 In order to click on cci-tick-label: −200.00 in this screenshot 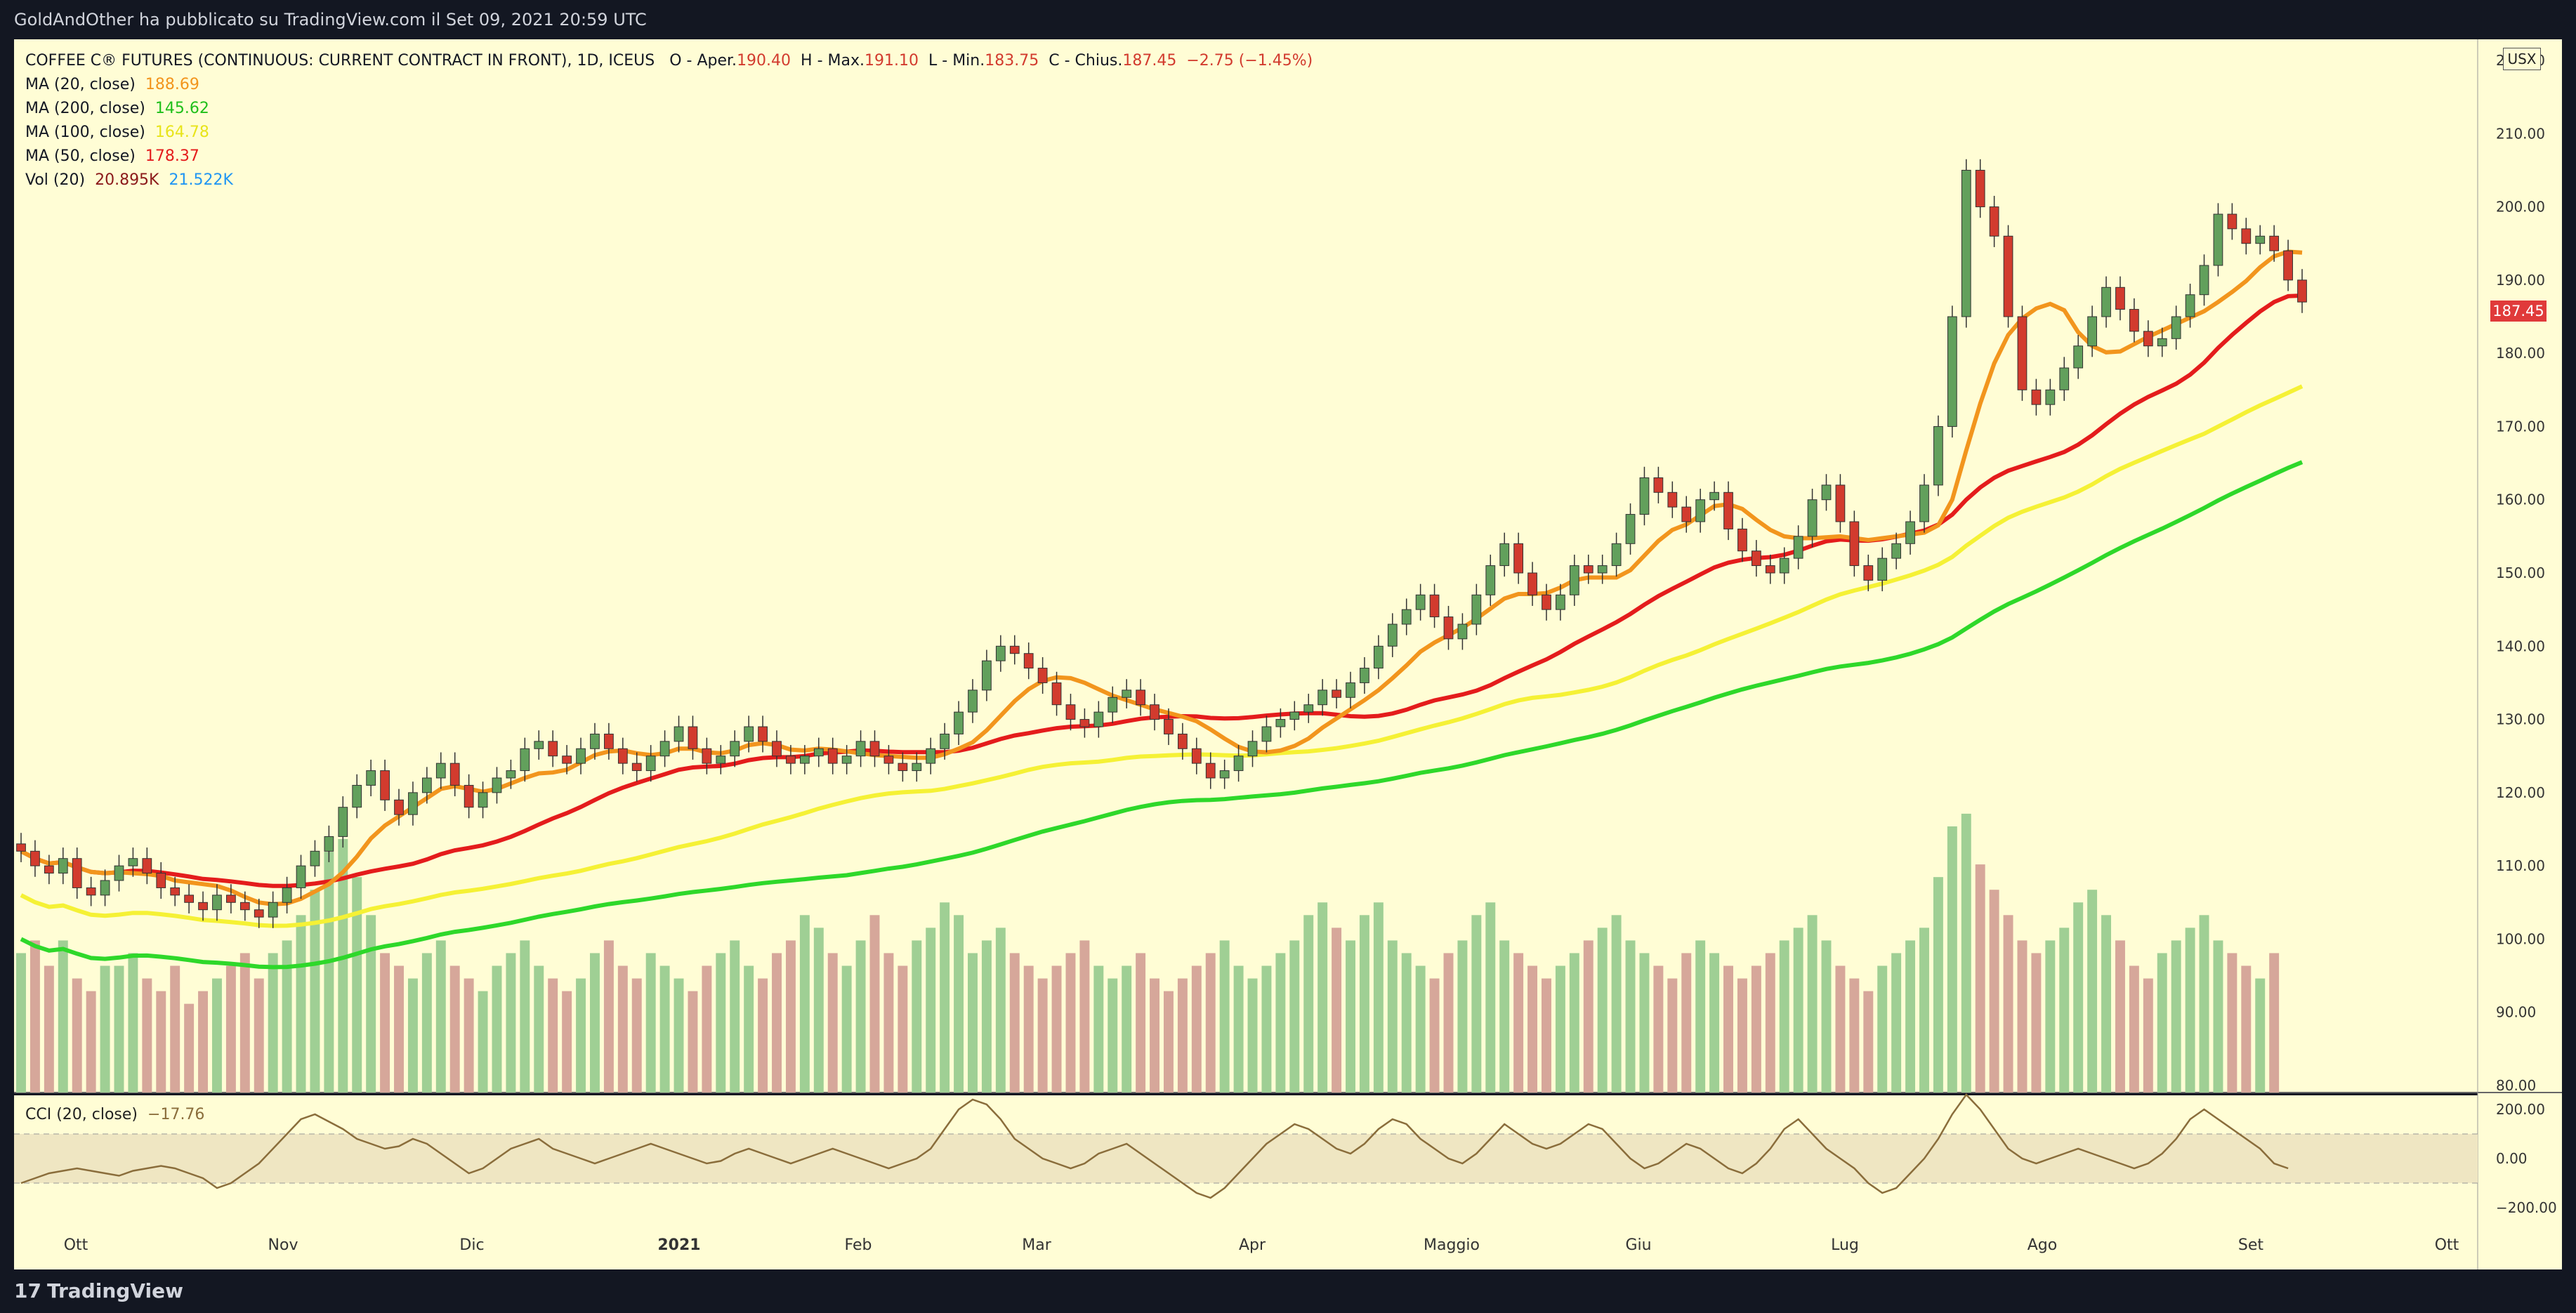, I will do `click(2526, 1207)`.